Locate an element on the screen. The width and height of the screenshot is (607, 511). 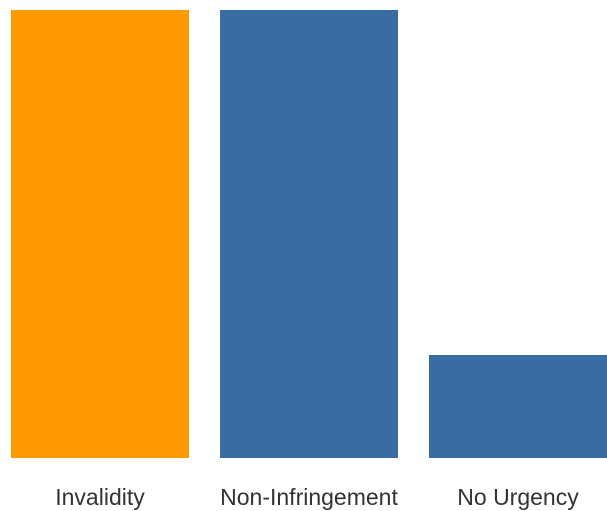
bar-no-urgency is located at coordinates (518, 406).